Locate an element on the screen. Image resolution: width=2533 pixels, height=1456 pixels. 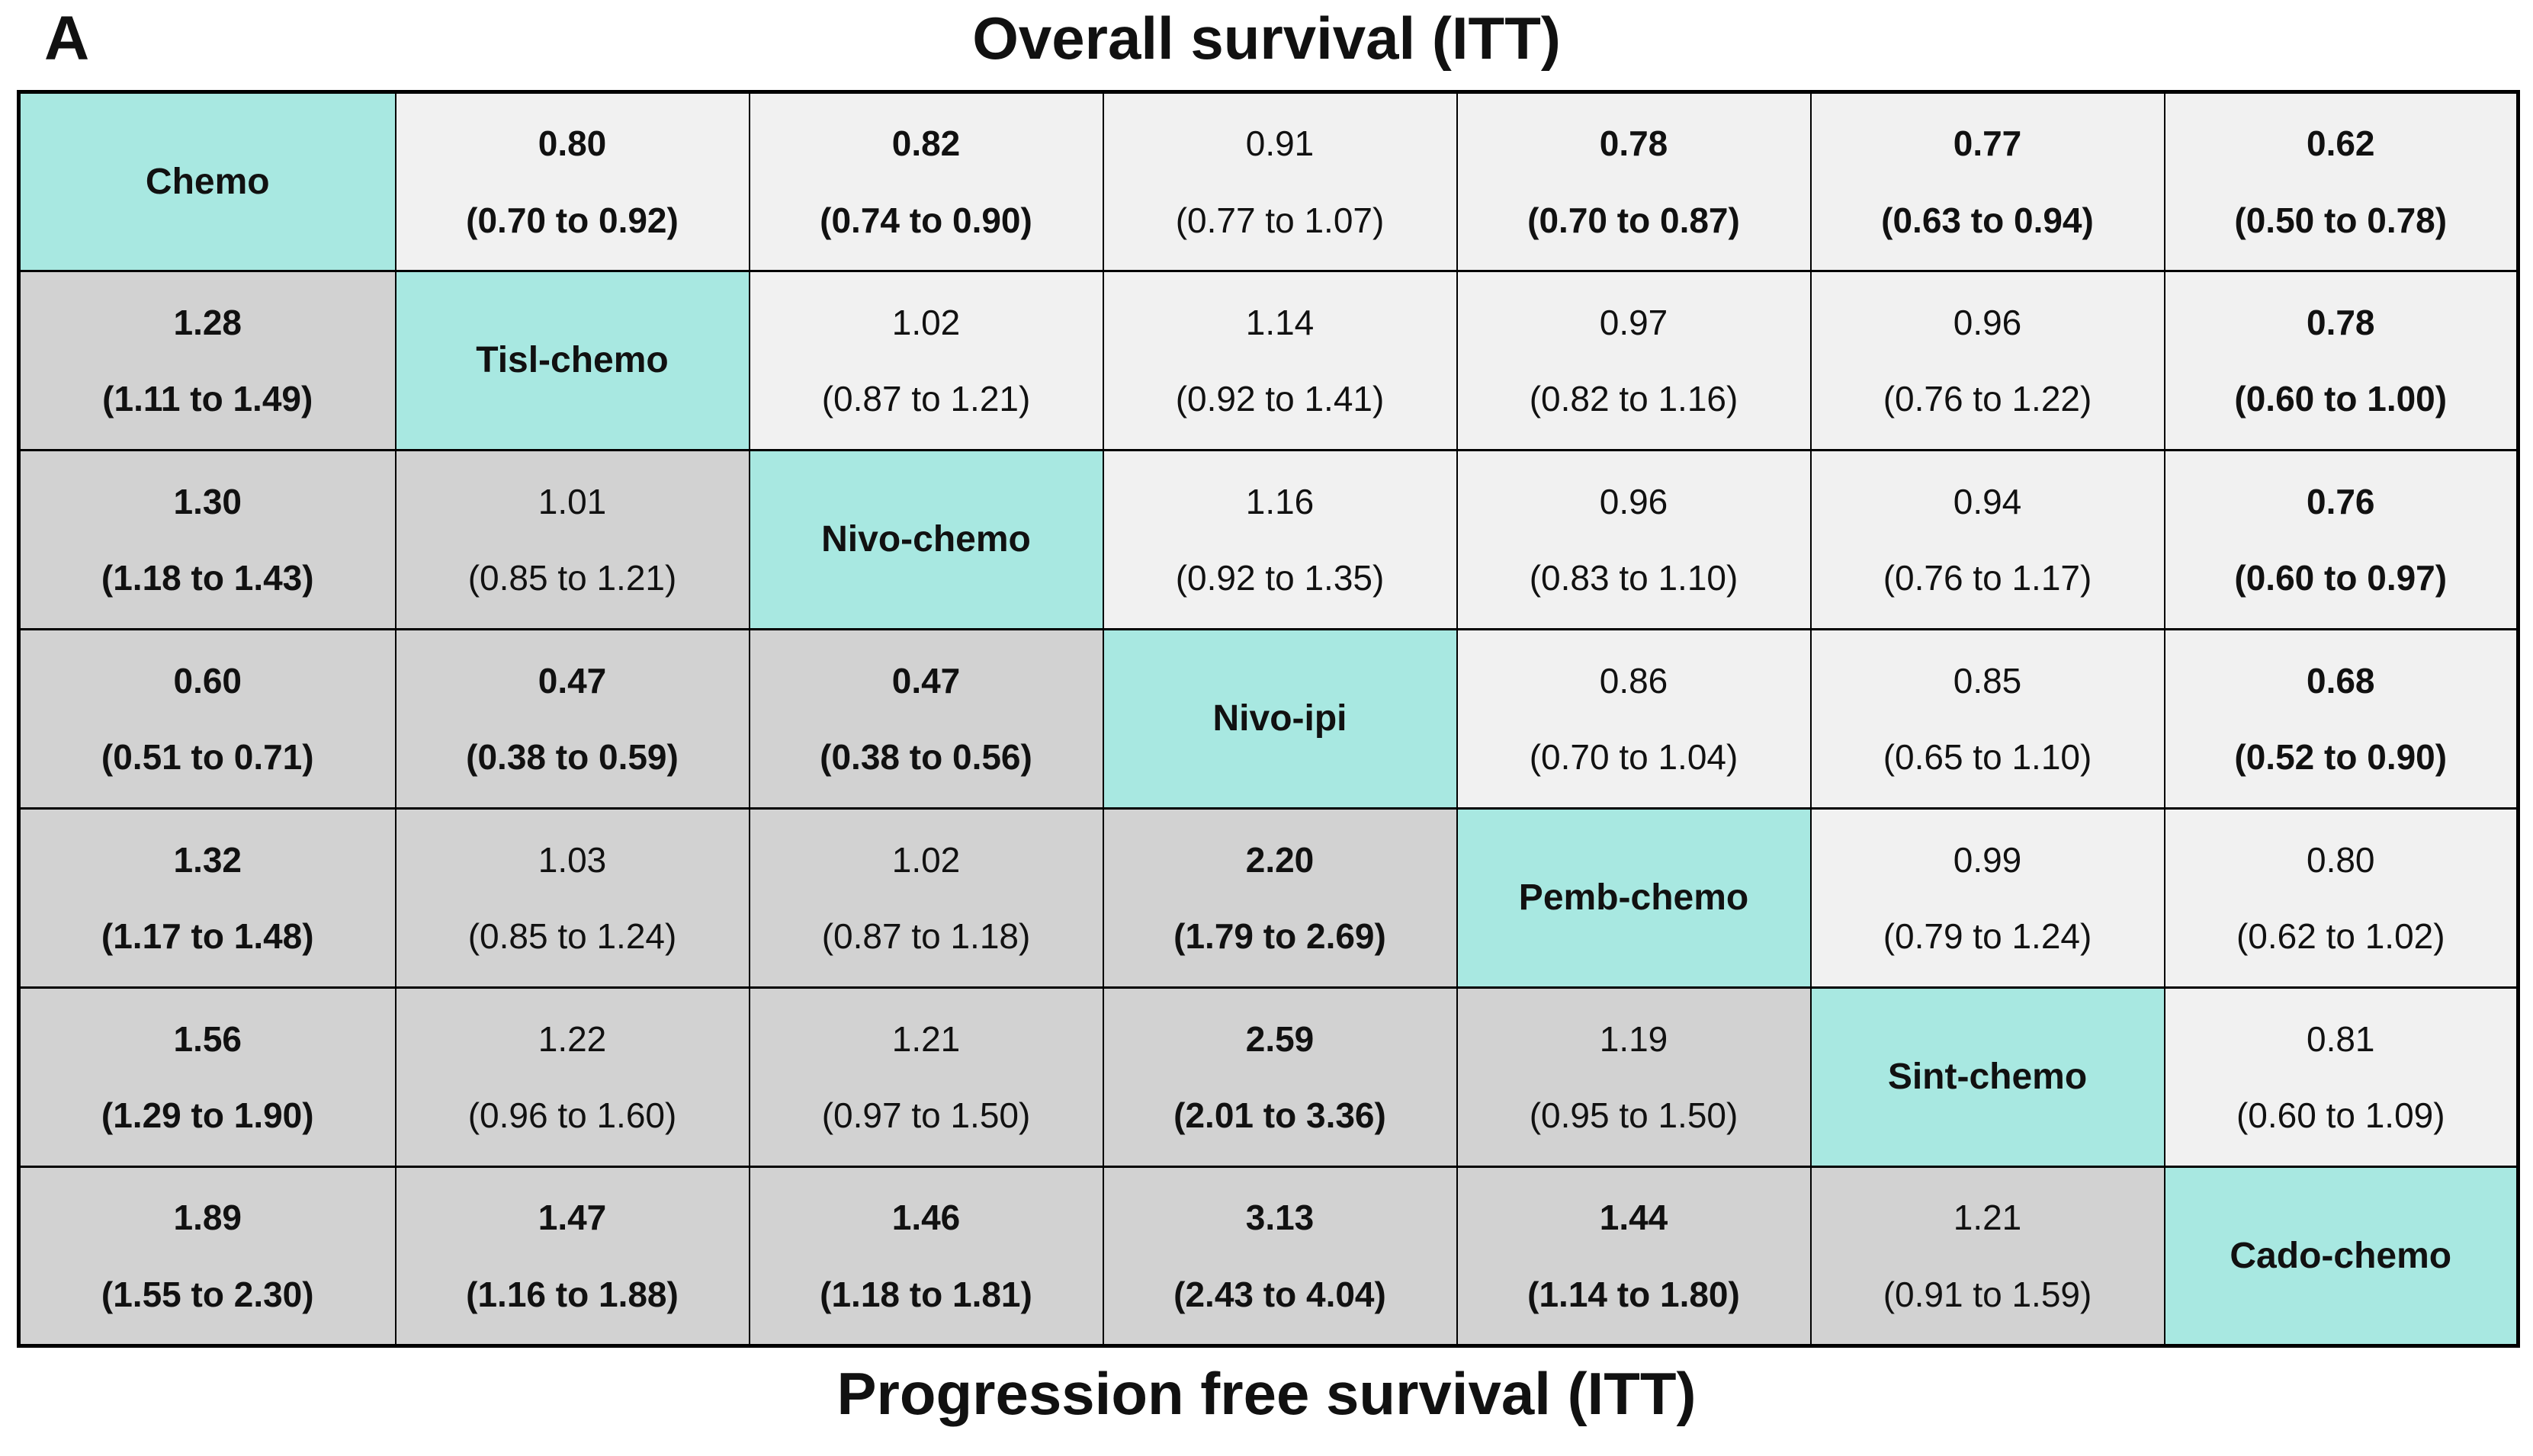
os-cell: 0.80 (0.70 to 0.92) is located at coordinates (572, 181).